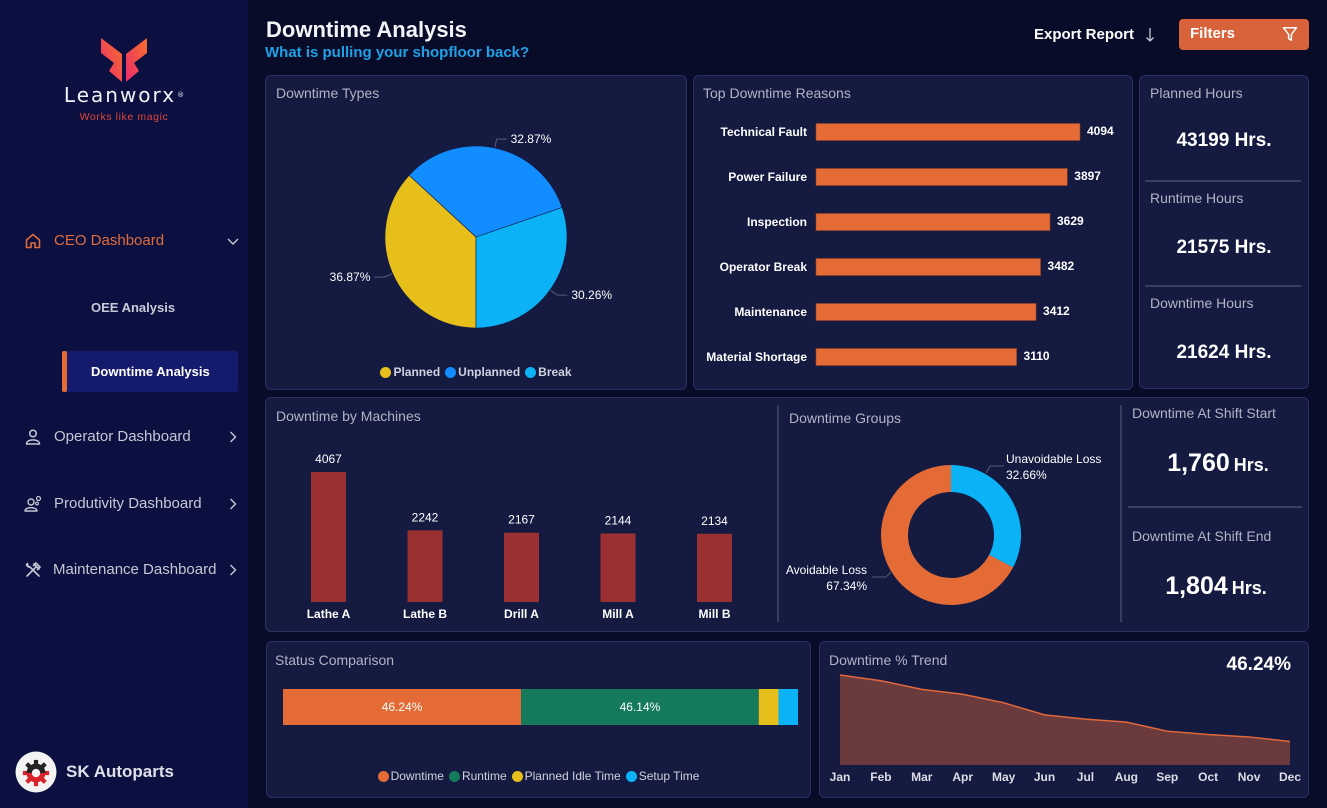  Describe the element at coordinates (328, 537) in the screenshot. I see `bar-lathe-a` at that location.